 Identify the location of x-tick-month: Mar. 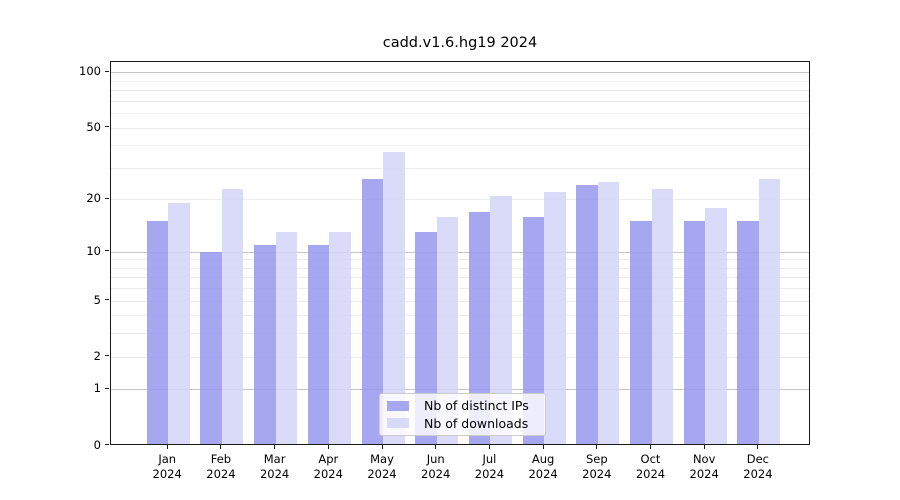
(274, 458).